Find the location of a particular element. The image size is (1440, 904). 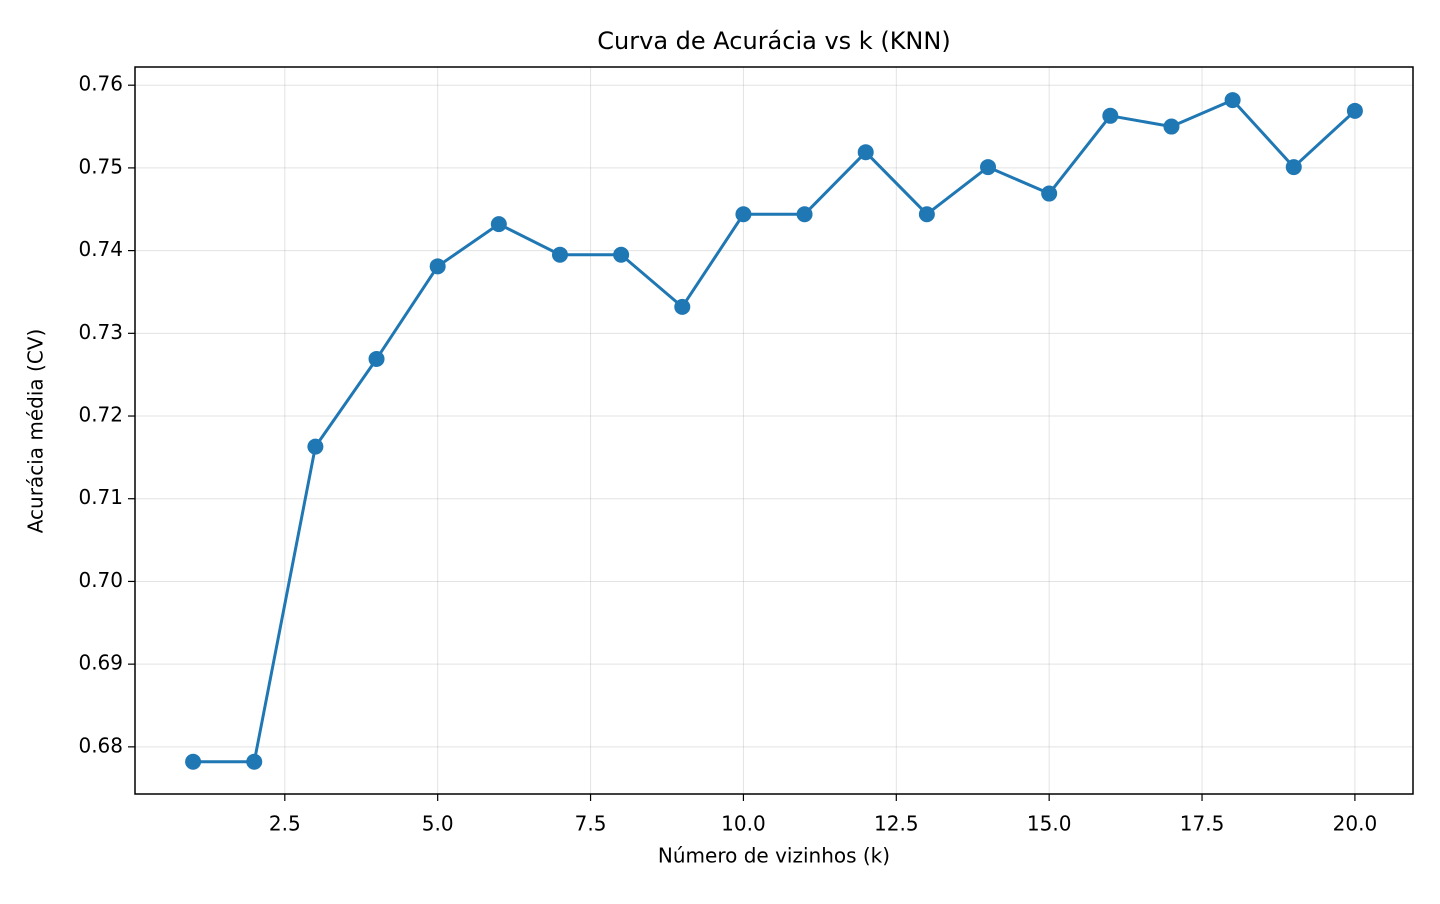

chart-title: Curva de Acurácia vs k (KNN) is located at coordinates (773, 41).